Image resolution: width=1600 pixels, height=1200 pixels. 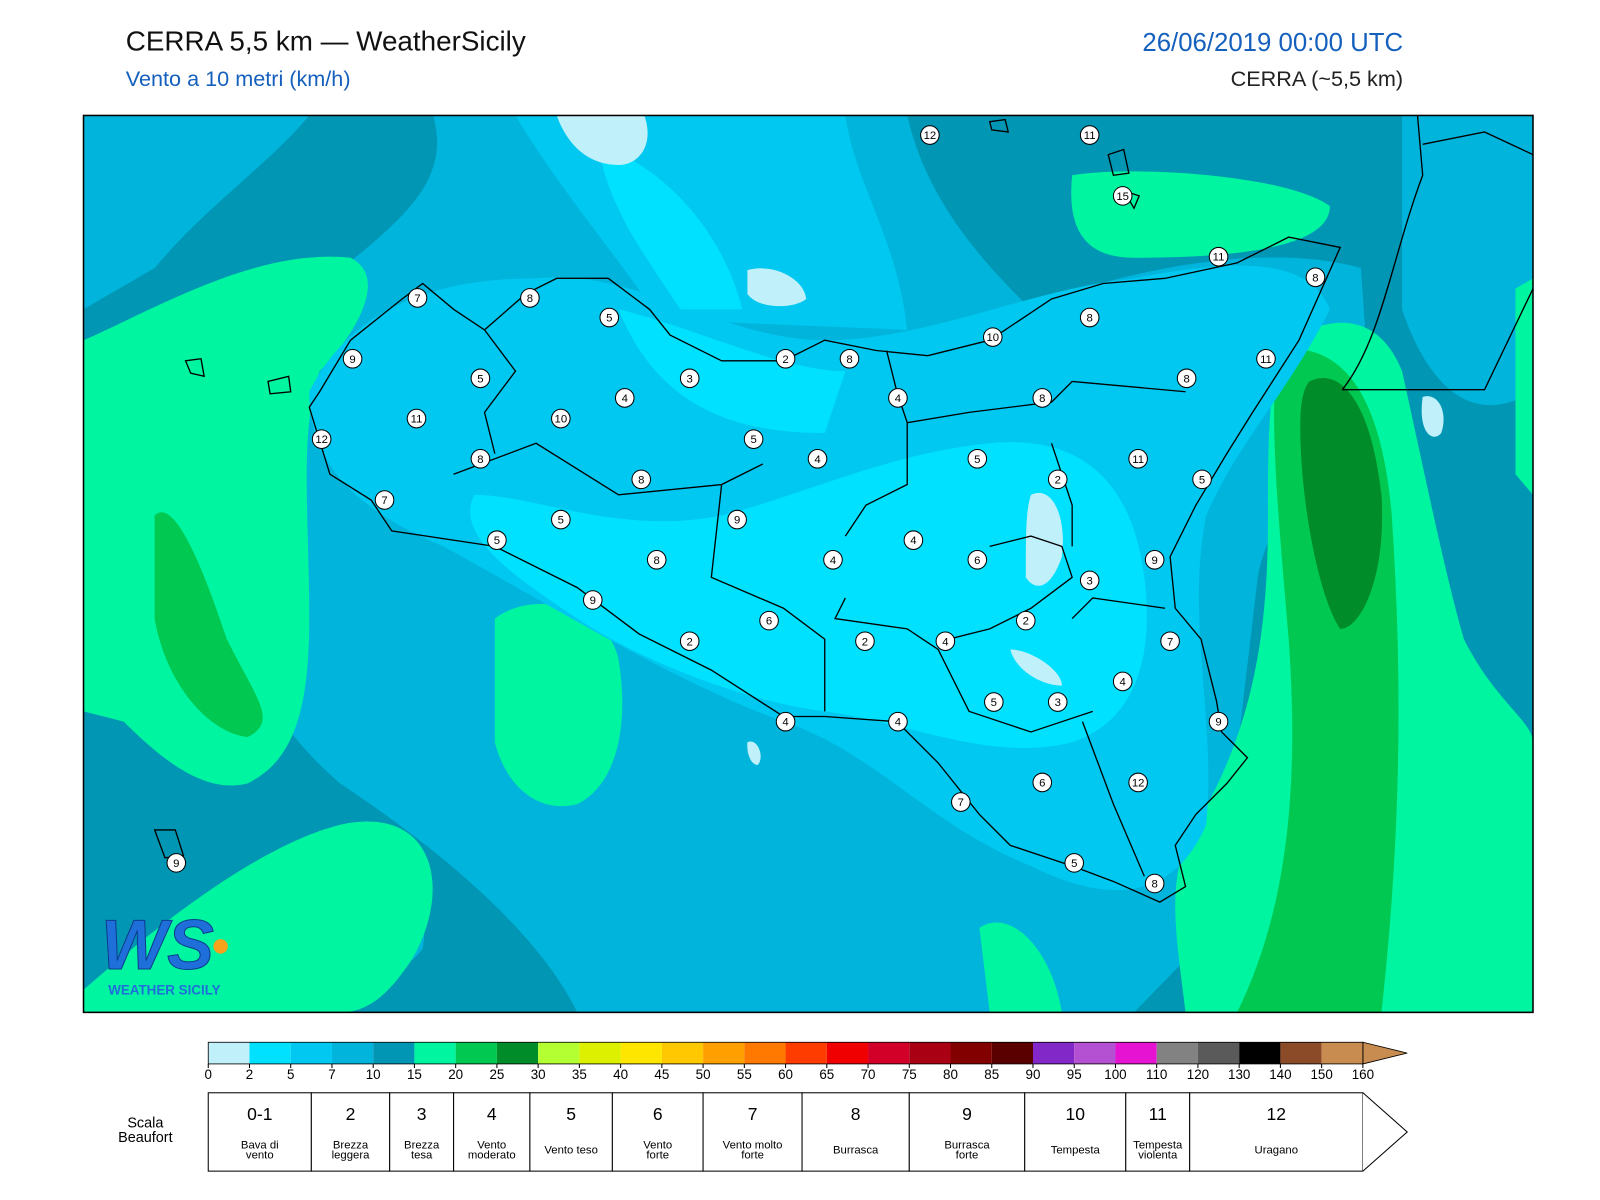 What do you see at coordinates (1076, 1114) in the screenshot?
I see `beaufort-force: 10` at bounding box center [1076, 1114].